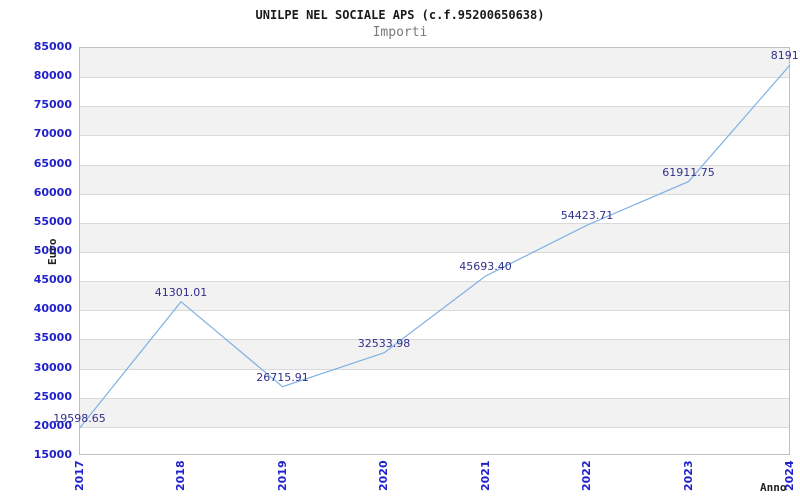 The height and width of the screenshot is (500, 800). I want to click on x-tick-label: 2019, so click(282, 475).